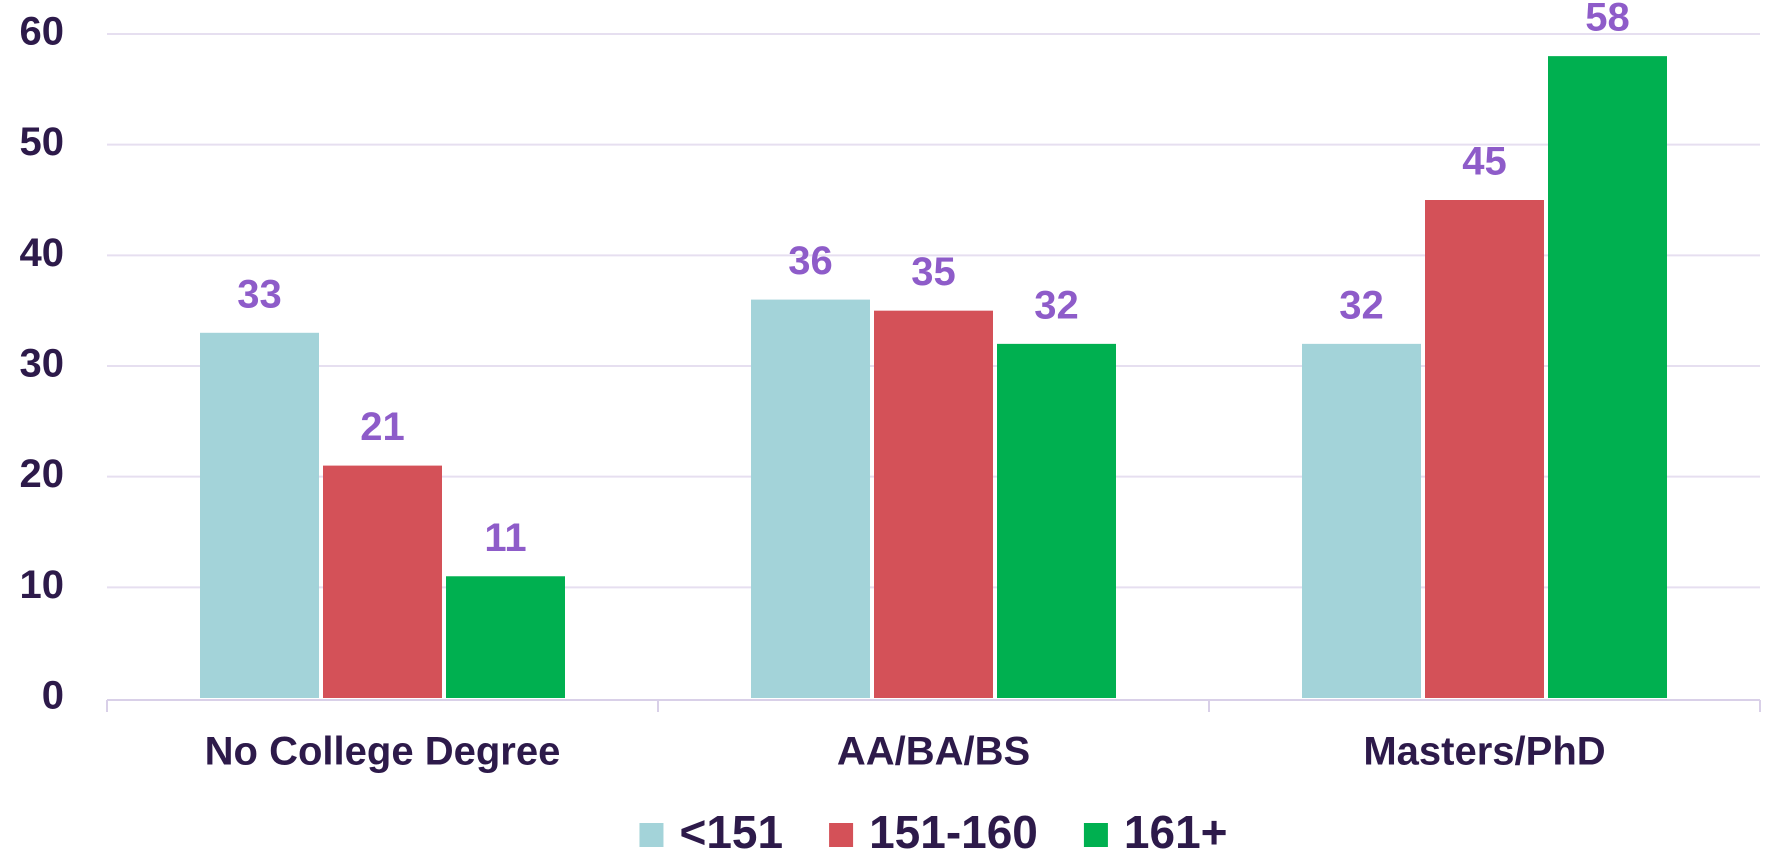  What do you see at coordinates (53, 696) in the screenshot?
I see `y-tick-label: 0` at bounding box center [53, 696].